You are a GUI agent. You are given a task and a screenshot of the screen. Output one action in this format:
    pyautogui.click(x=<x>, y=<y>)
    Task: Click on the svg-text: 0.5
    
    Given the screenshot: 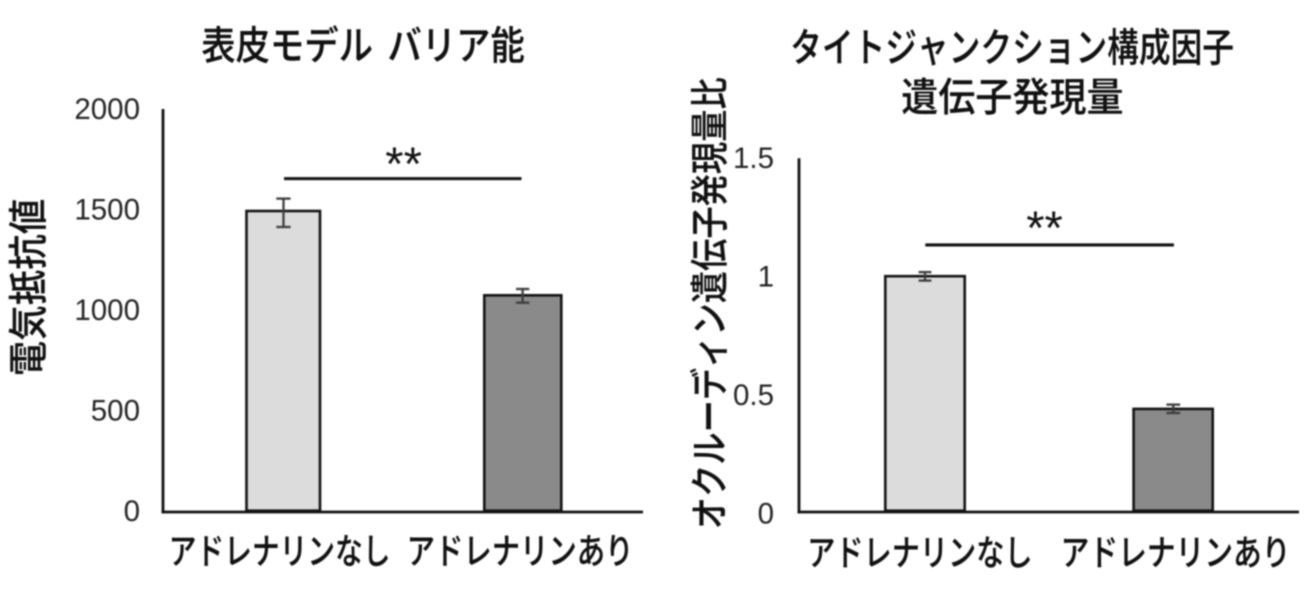 What is the action you would take?
    pyautogui.click(x=753, y=395)
    